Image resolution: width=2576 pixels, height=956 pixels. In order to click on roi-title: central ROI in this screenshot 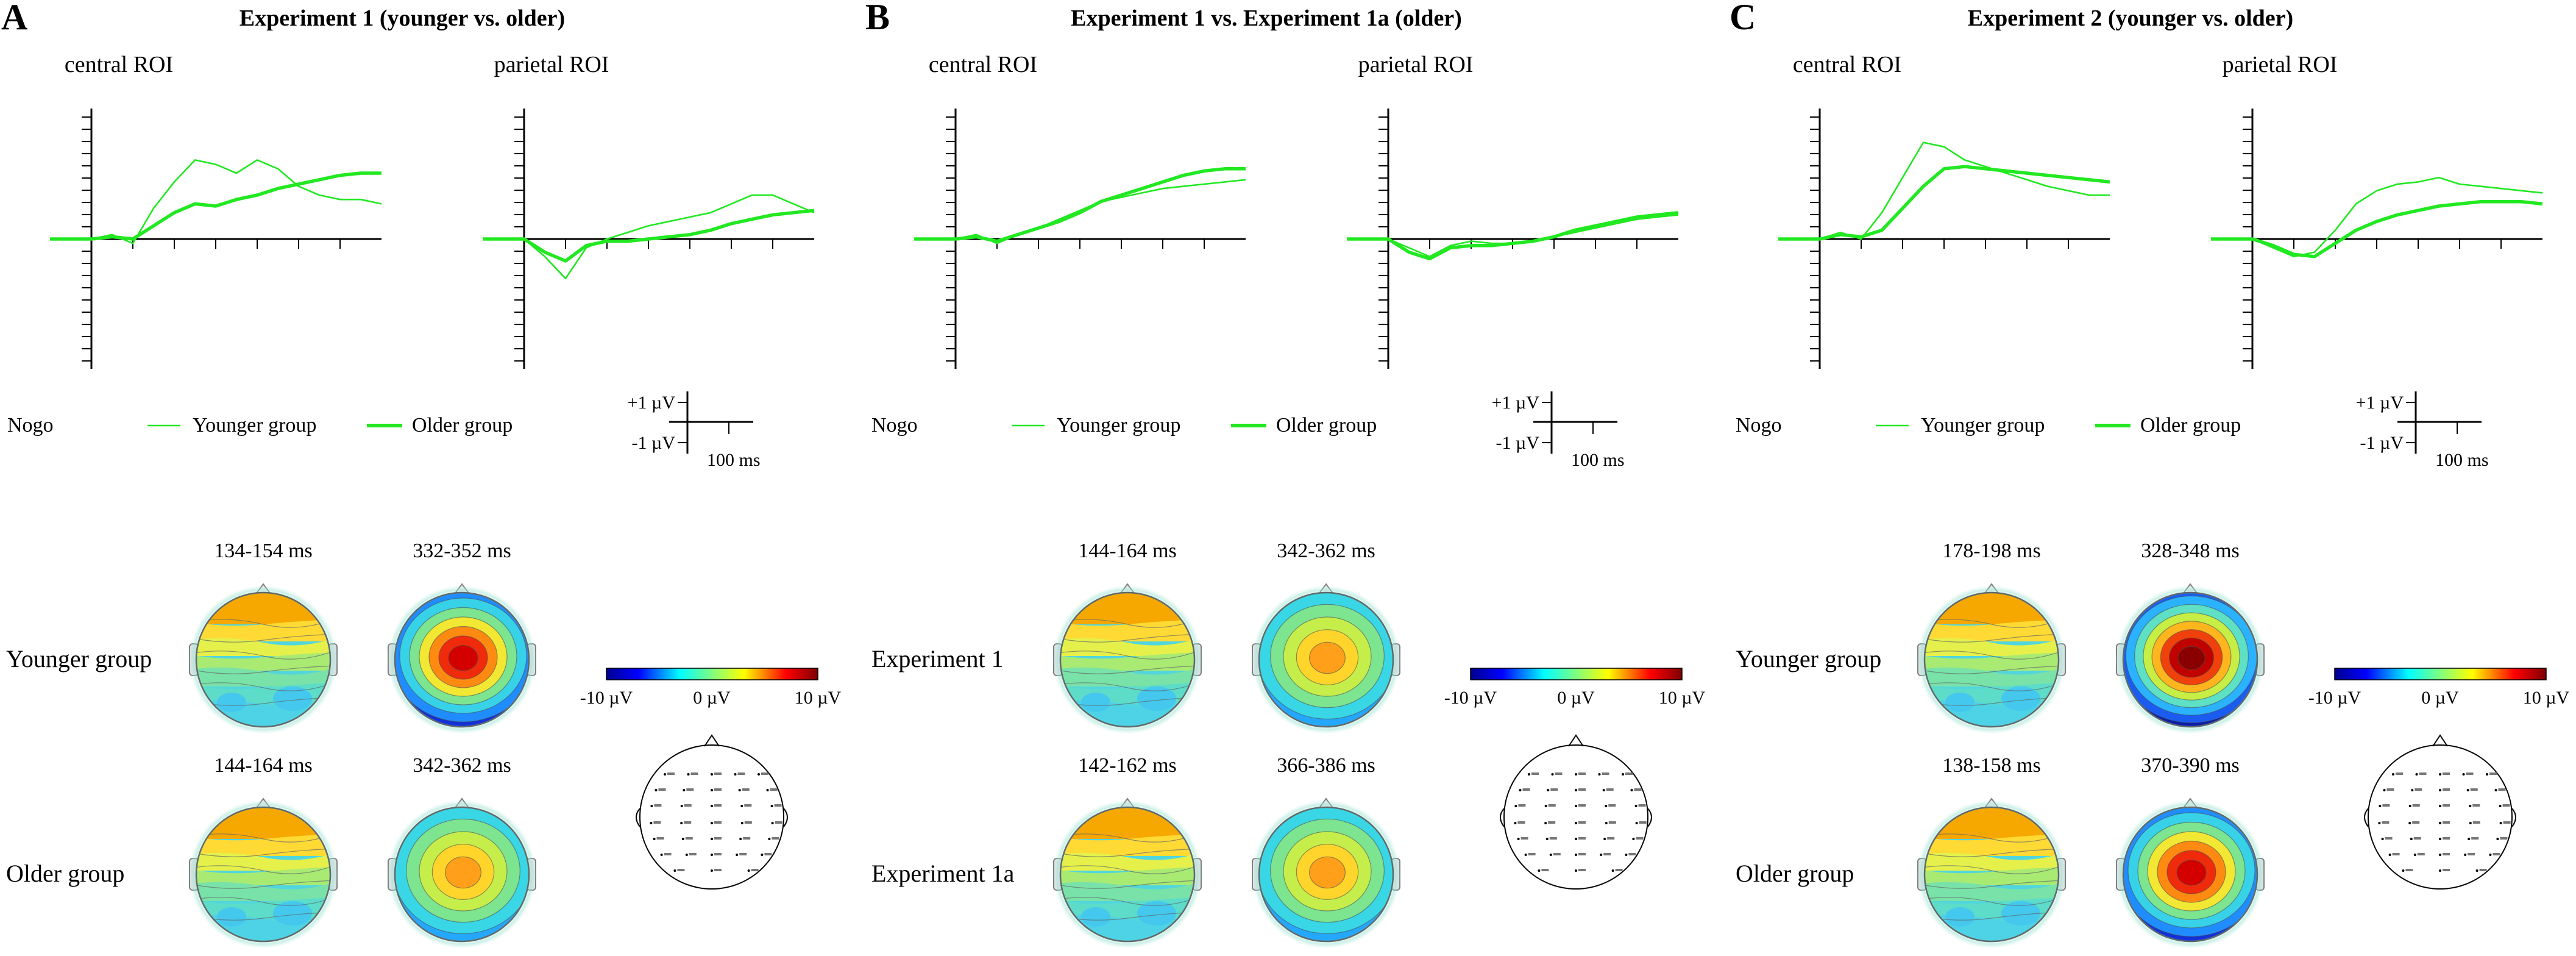, I will do `click(1847, 65)`.